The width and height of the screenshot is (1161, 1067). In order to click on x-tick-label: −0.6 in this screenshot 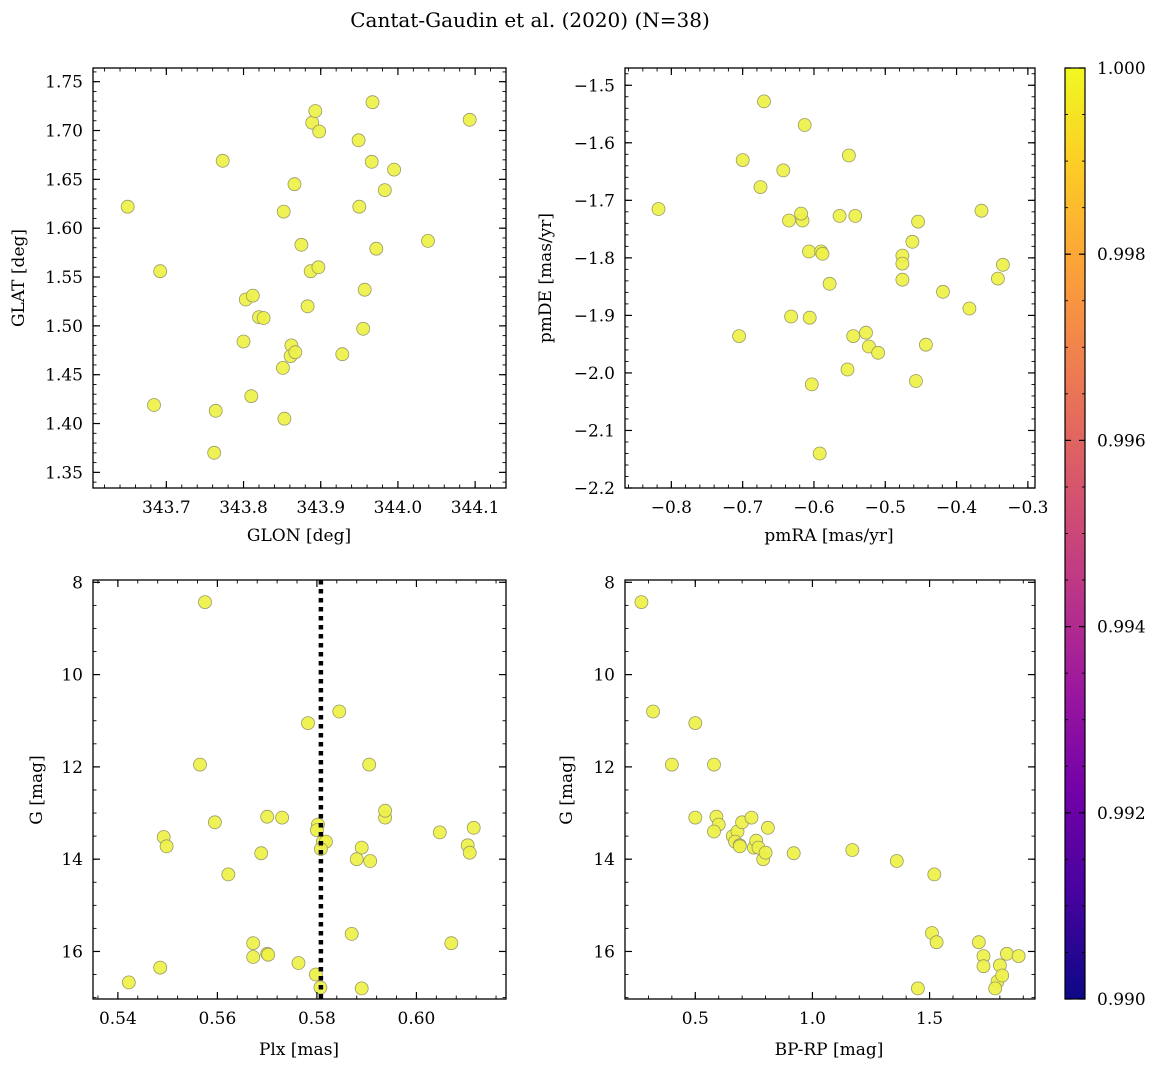, I will do `click(813, 508)`.